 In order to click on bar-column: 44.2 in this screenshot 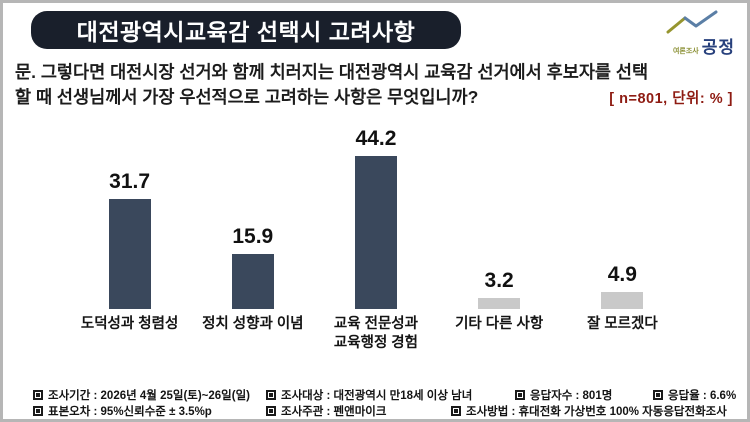, I will do `click(375, 215)`.